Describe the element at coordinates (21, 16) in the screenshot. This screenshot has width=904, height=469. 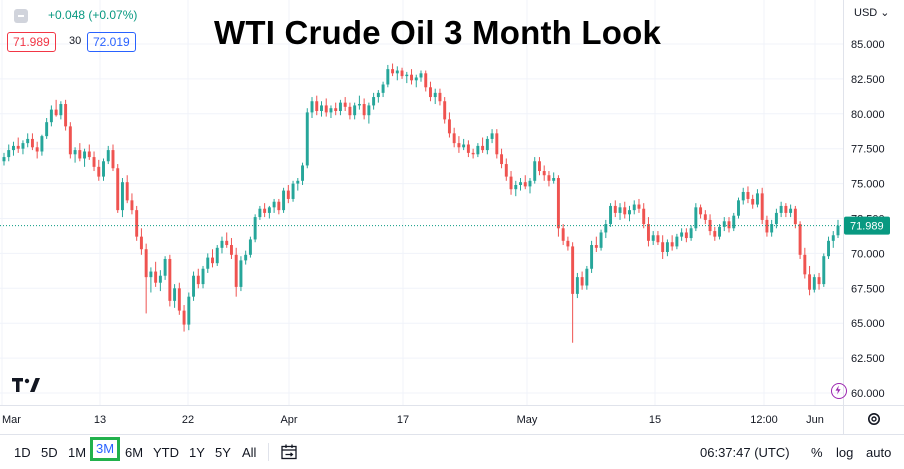
I see `minus-icon` at that location.